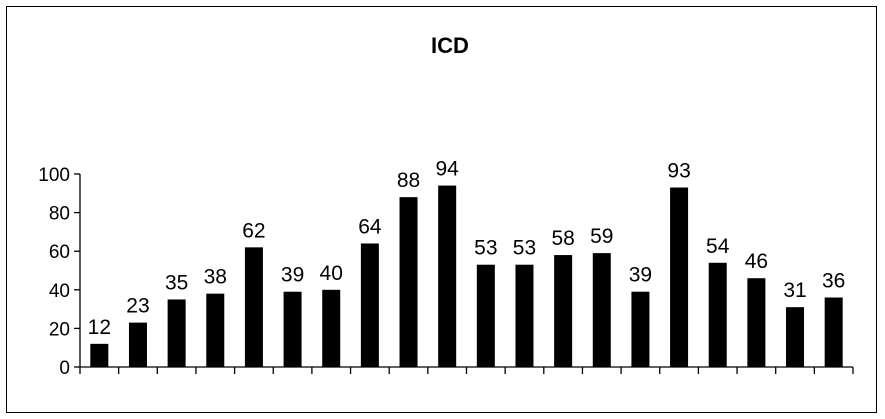  I want to click on data-label: 59, so click(601, 236).